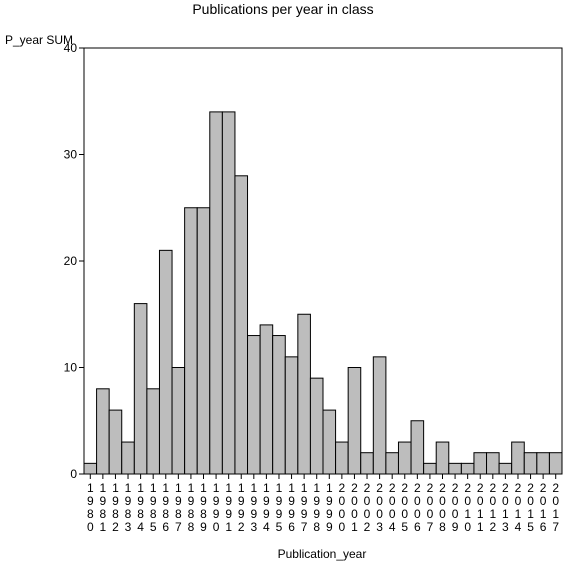 The height and width of the screenshot is (567, 567). I want to click on bar-2007, so click(430, 468).